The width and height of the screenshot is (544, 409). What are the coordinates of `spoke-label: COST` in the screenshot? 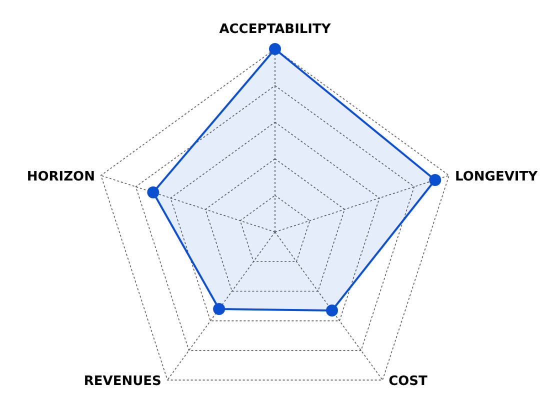 It's located at (408, 382).